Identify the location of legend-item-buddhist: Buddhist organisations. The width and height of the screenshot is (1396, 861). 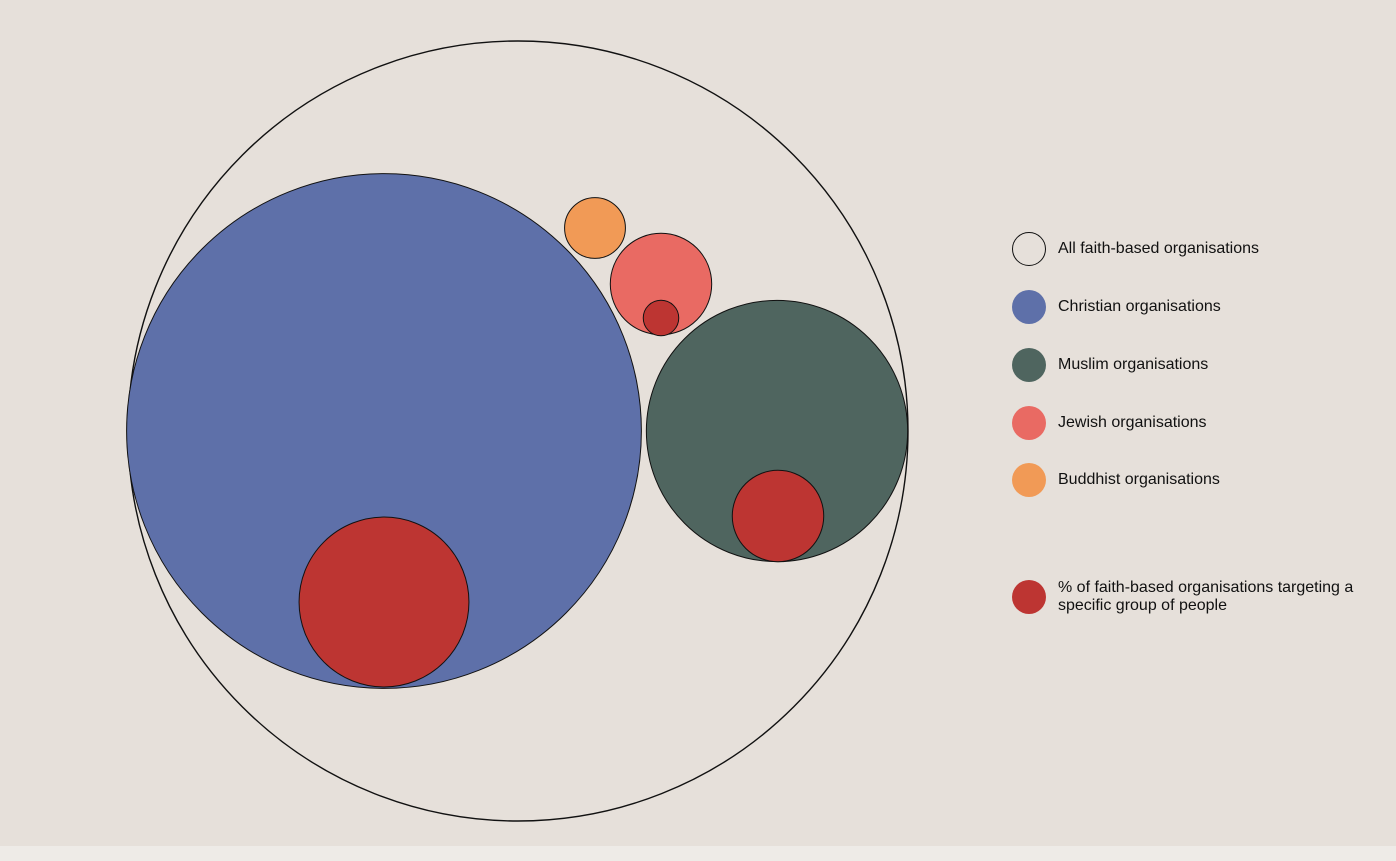
(1197, 480).